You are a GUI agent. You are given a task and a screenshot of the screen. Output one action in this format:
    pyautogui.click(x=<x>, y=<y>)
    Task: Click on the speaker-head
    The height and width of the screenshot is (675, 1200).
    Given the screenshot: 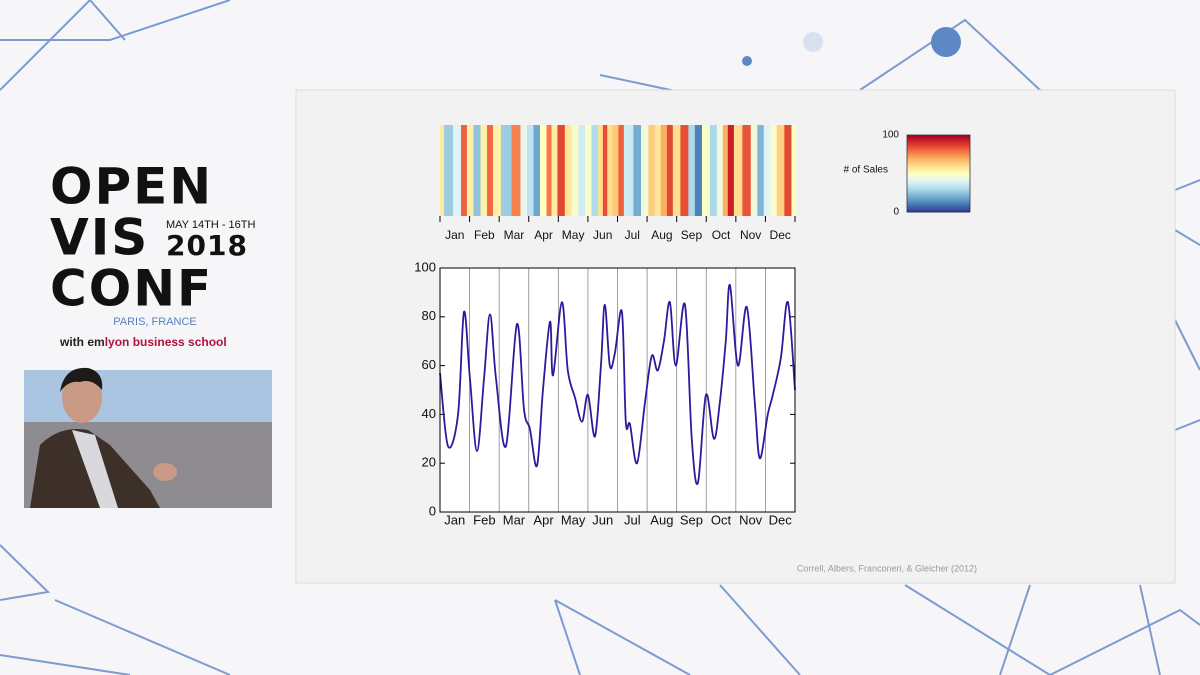 What is the action you would take?
    pyautogui.click(x=82, y=397)
    